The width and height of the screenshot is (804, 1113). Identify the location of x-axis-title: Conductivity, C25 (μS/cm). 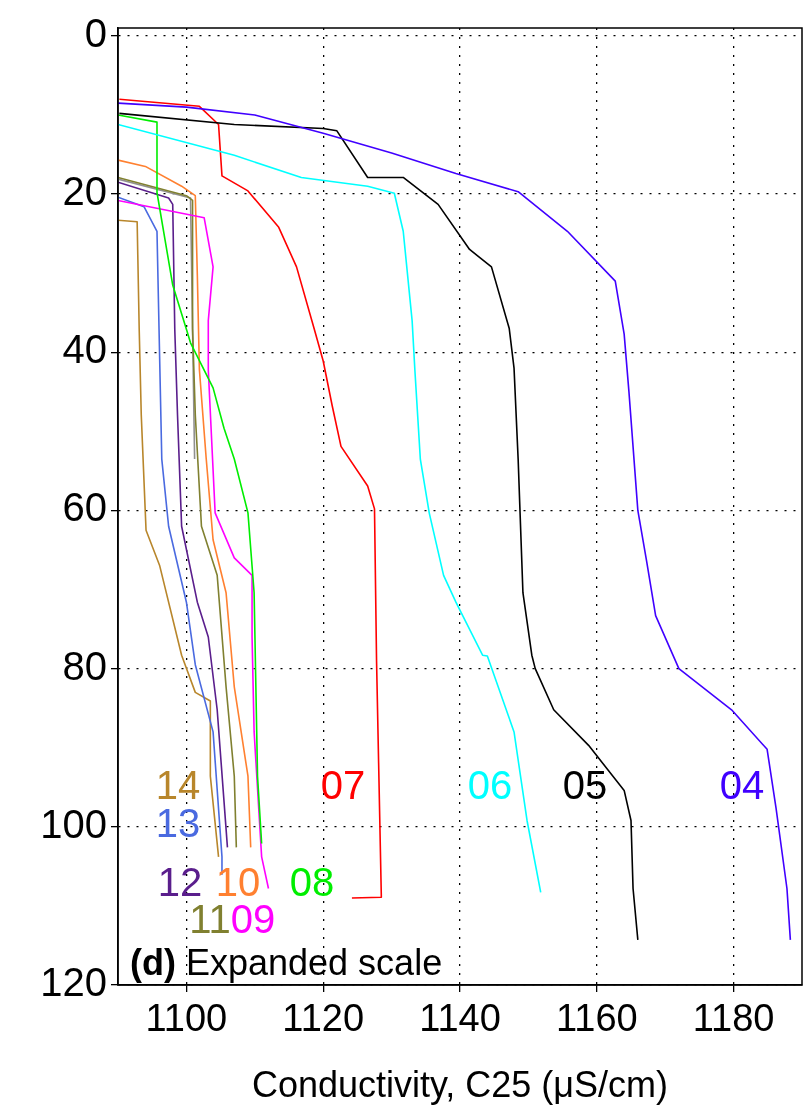
(460, 1085).